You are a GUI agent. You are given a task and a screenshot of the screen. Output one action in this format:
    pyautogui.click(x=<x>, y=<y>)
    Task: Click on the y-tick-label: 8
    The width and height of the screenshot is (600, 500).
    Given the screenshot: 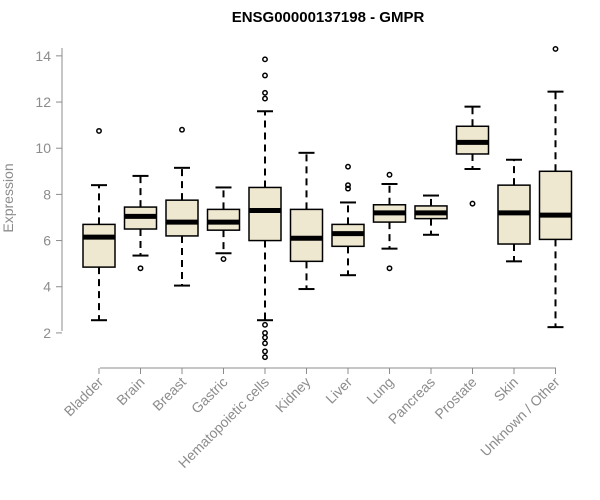 What is the action you would take?
    pyautogui.click(x=47, y=194)
    